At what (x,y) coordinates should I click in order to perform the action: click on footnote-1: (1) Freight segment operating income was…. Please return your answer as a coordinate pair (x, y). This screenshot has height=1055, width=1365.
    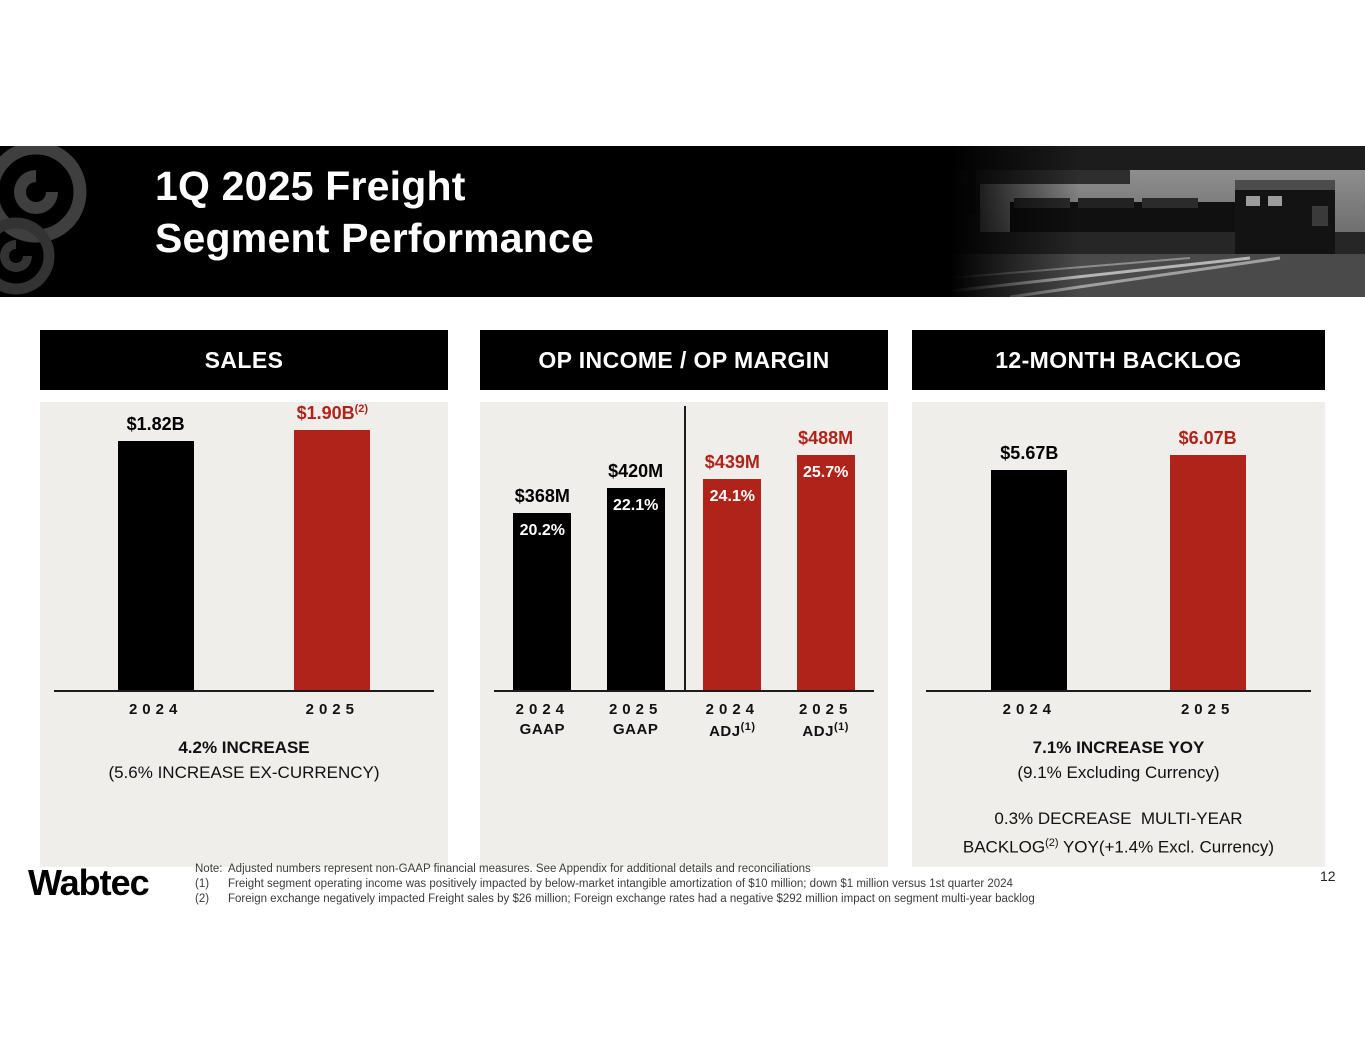
    Looking at the image, I should click on (645, 884).